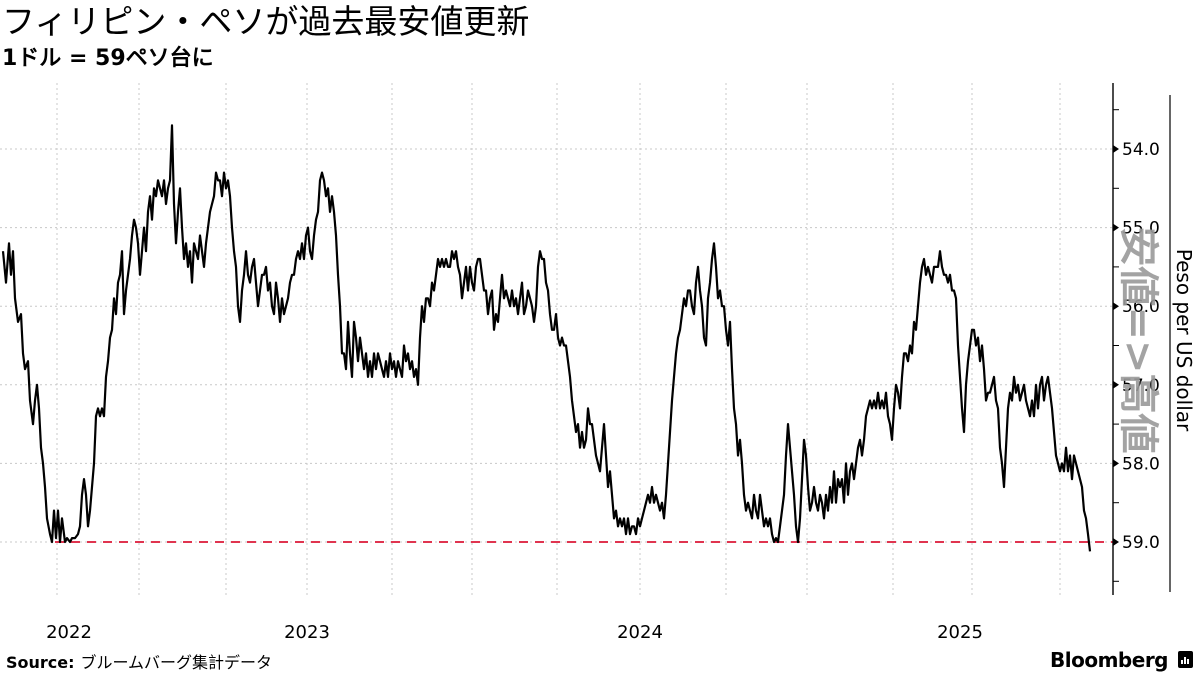  Describe the element at coordinates (1141, 386) in the screenshot. I see `y-tick-label: 57.0` at that location.